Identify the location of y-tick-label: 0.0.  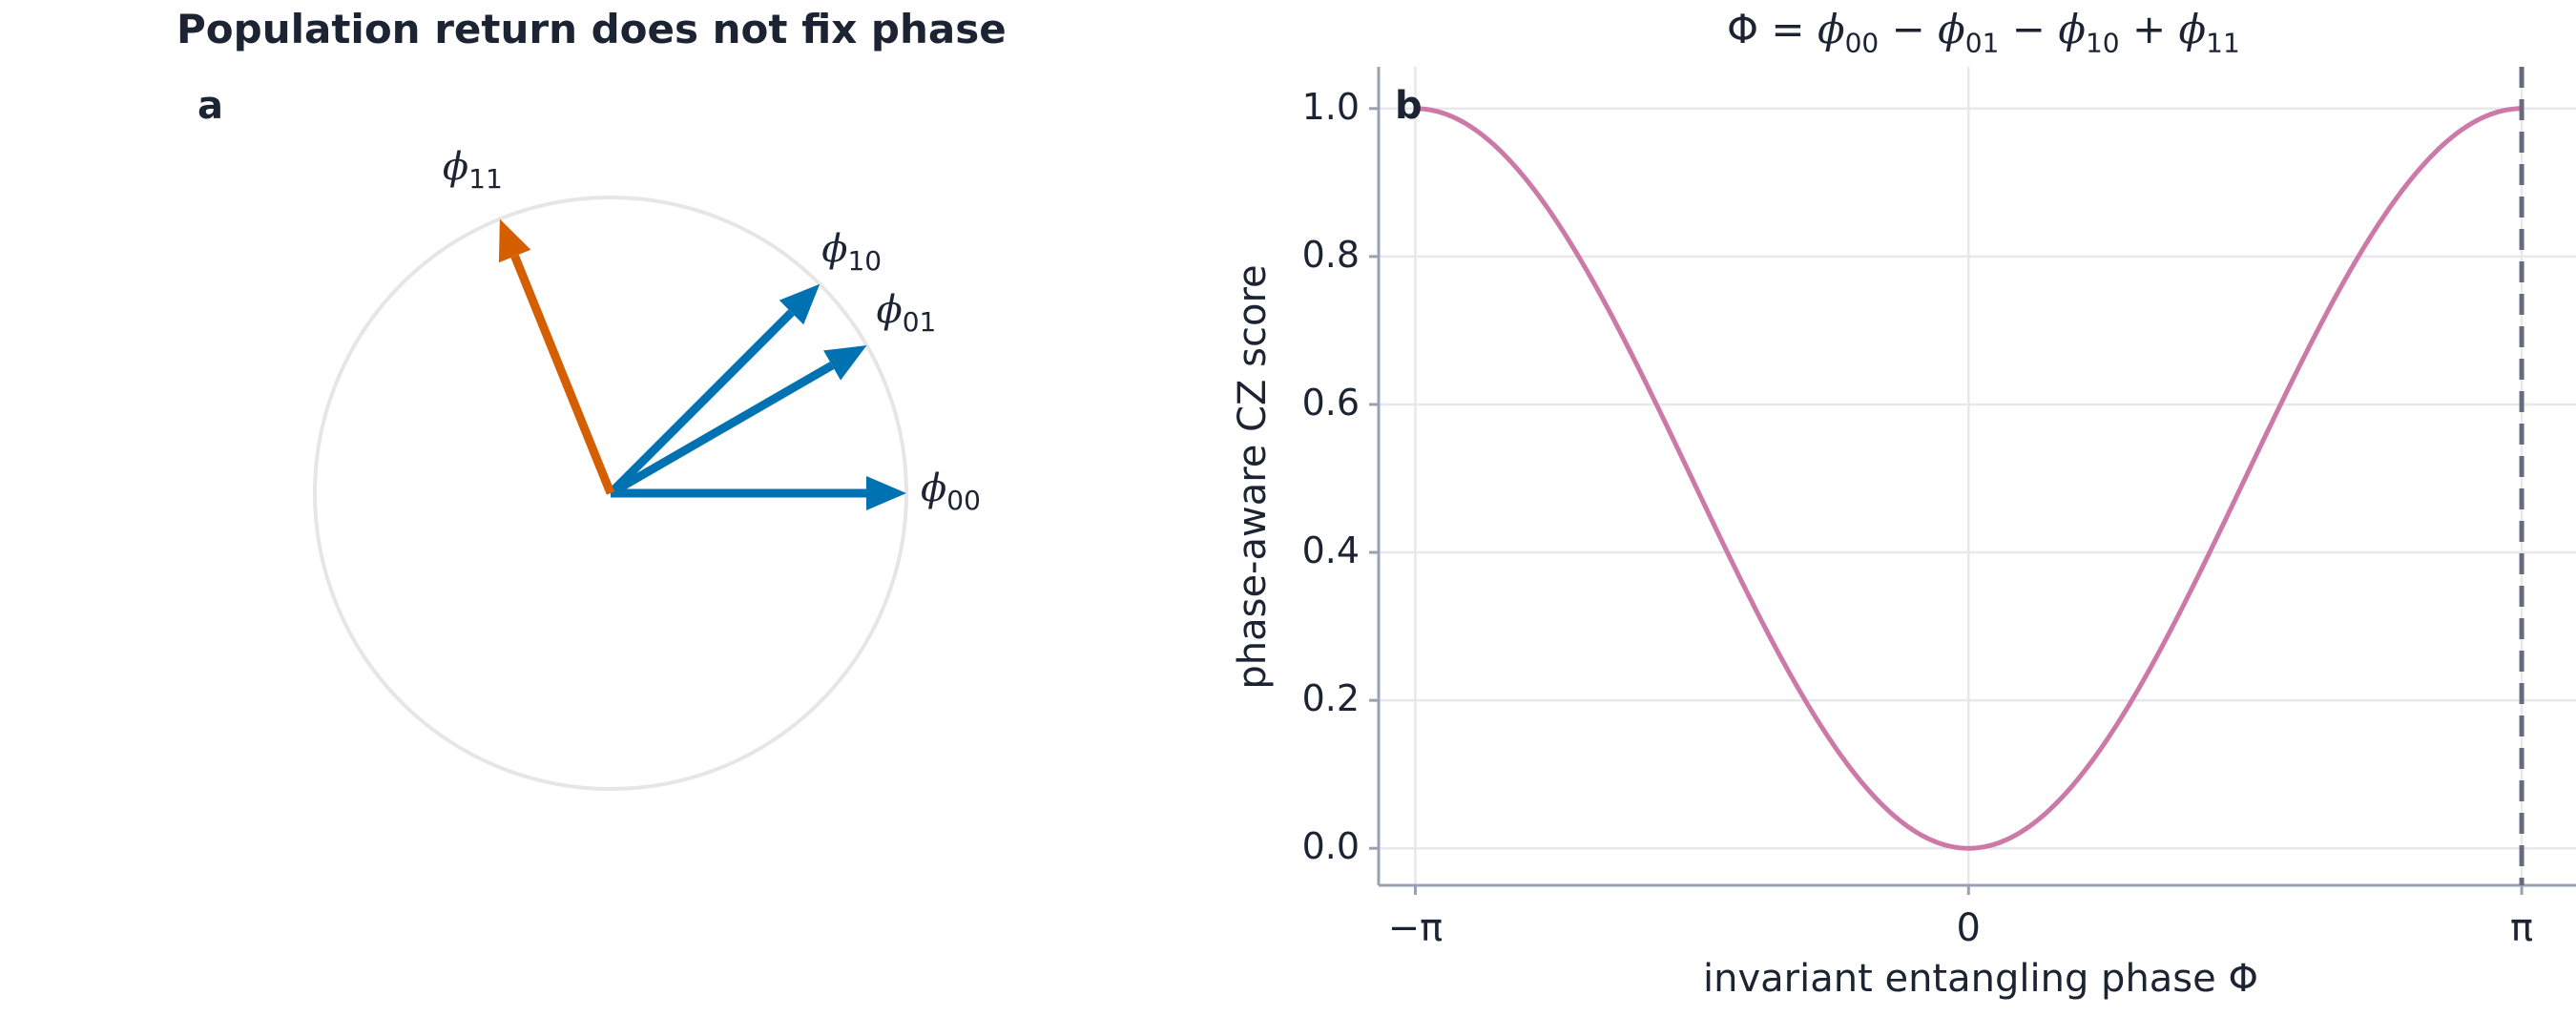
(1330, 846).